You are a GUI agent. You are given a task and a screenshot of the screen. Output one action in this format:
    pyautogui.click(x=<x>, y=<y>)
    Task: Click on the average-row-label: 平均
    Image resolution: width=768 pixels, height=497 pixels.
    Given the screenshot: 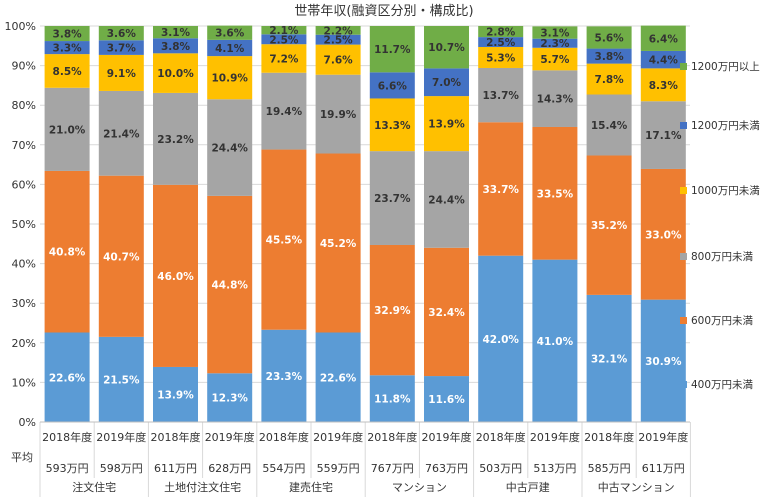 What is the action you would take?
    pyautogui.click(x=22, y=457)
    